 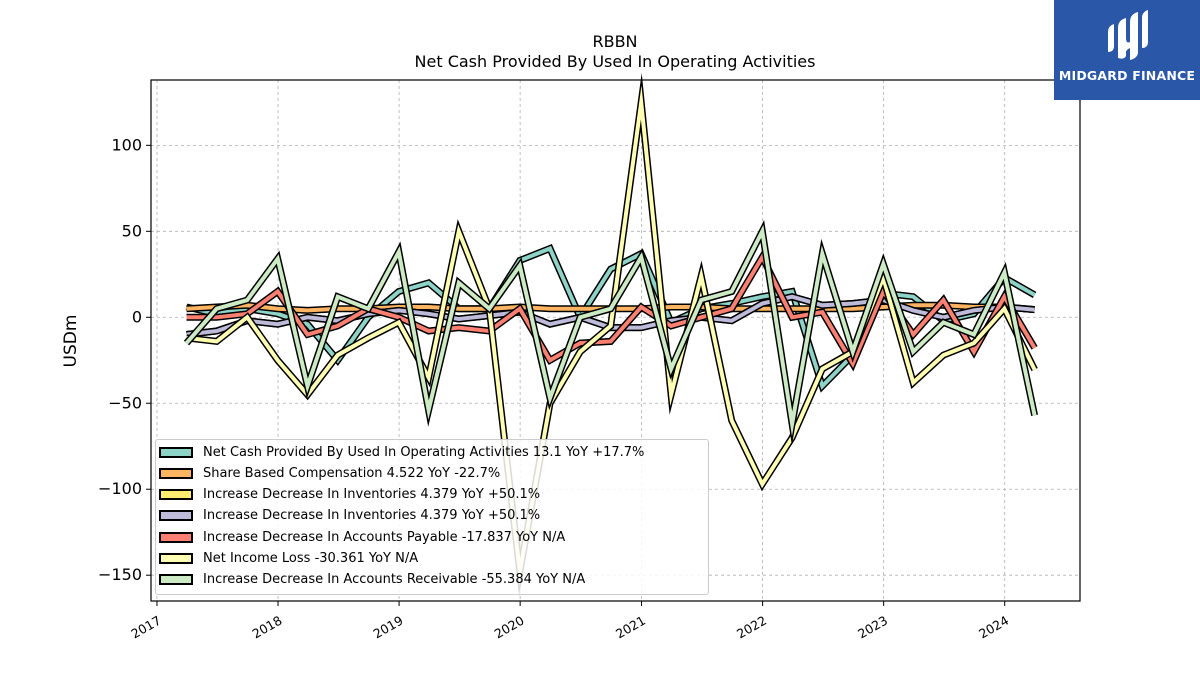 What do you see at coordinates (137, 316) in the screenshot?
I see `y-tick-label: 0` at bounding box center [137, 316].